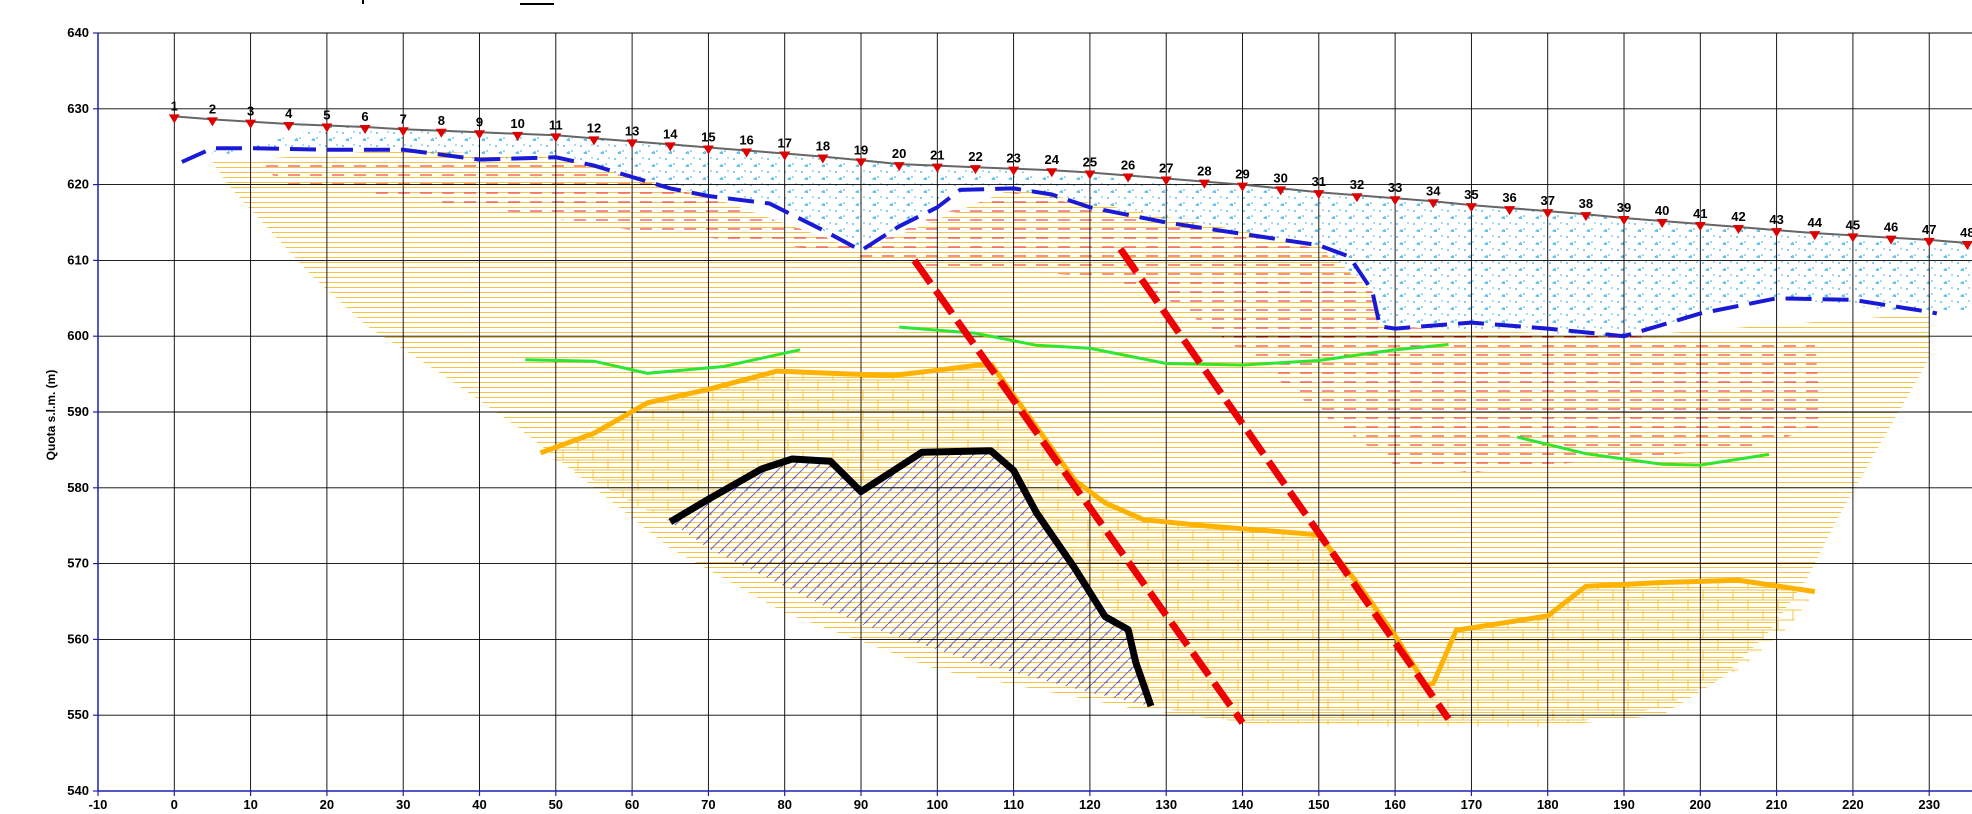 Image resolution: width=1972 pixels, height=814 pixels. I want to click on electrode-marker: 38, so click(1586, 209).